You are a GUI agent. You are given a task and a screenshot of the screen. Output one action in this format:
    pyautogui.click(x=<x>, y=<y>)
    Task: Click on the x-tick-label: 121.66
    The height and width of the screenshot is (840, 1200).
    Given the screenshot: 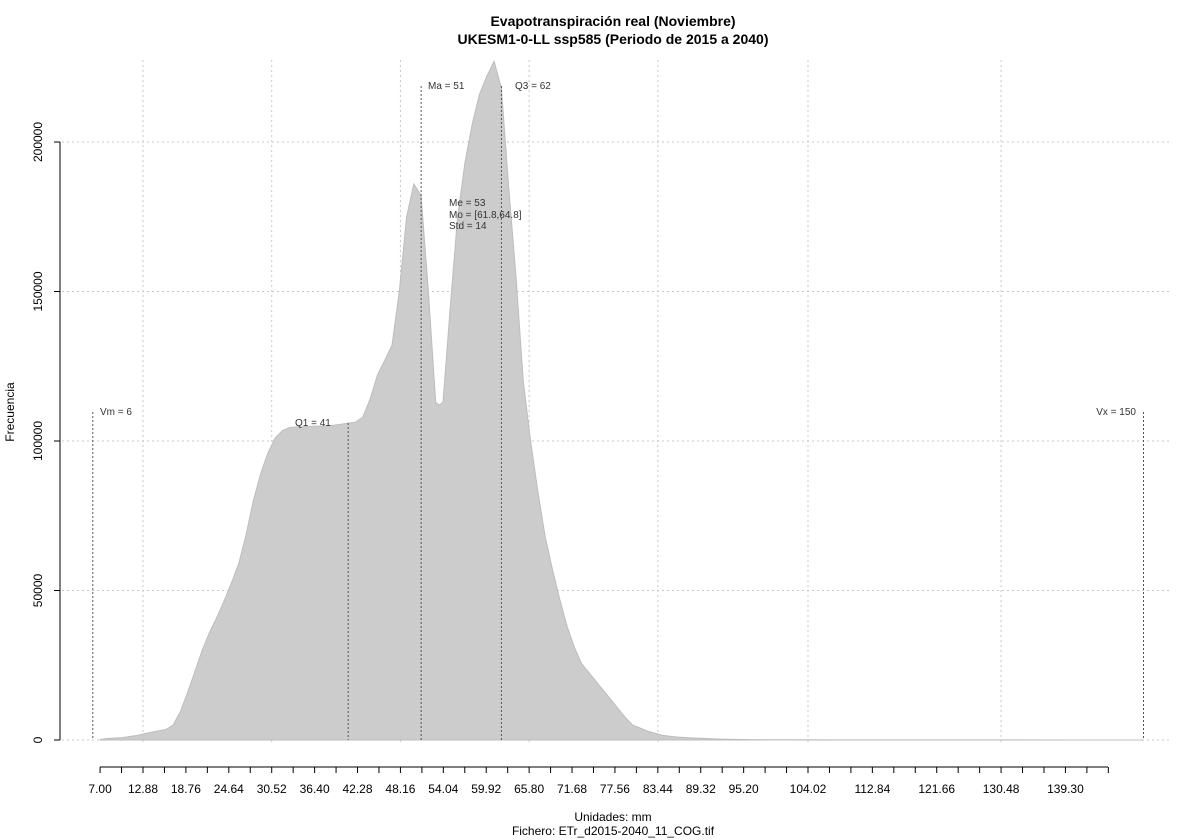 What is the action you would take?
    pyautogui.click(x=936, y=789)
    